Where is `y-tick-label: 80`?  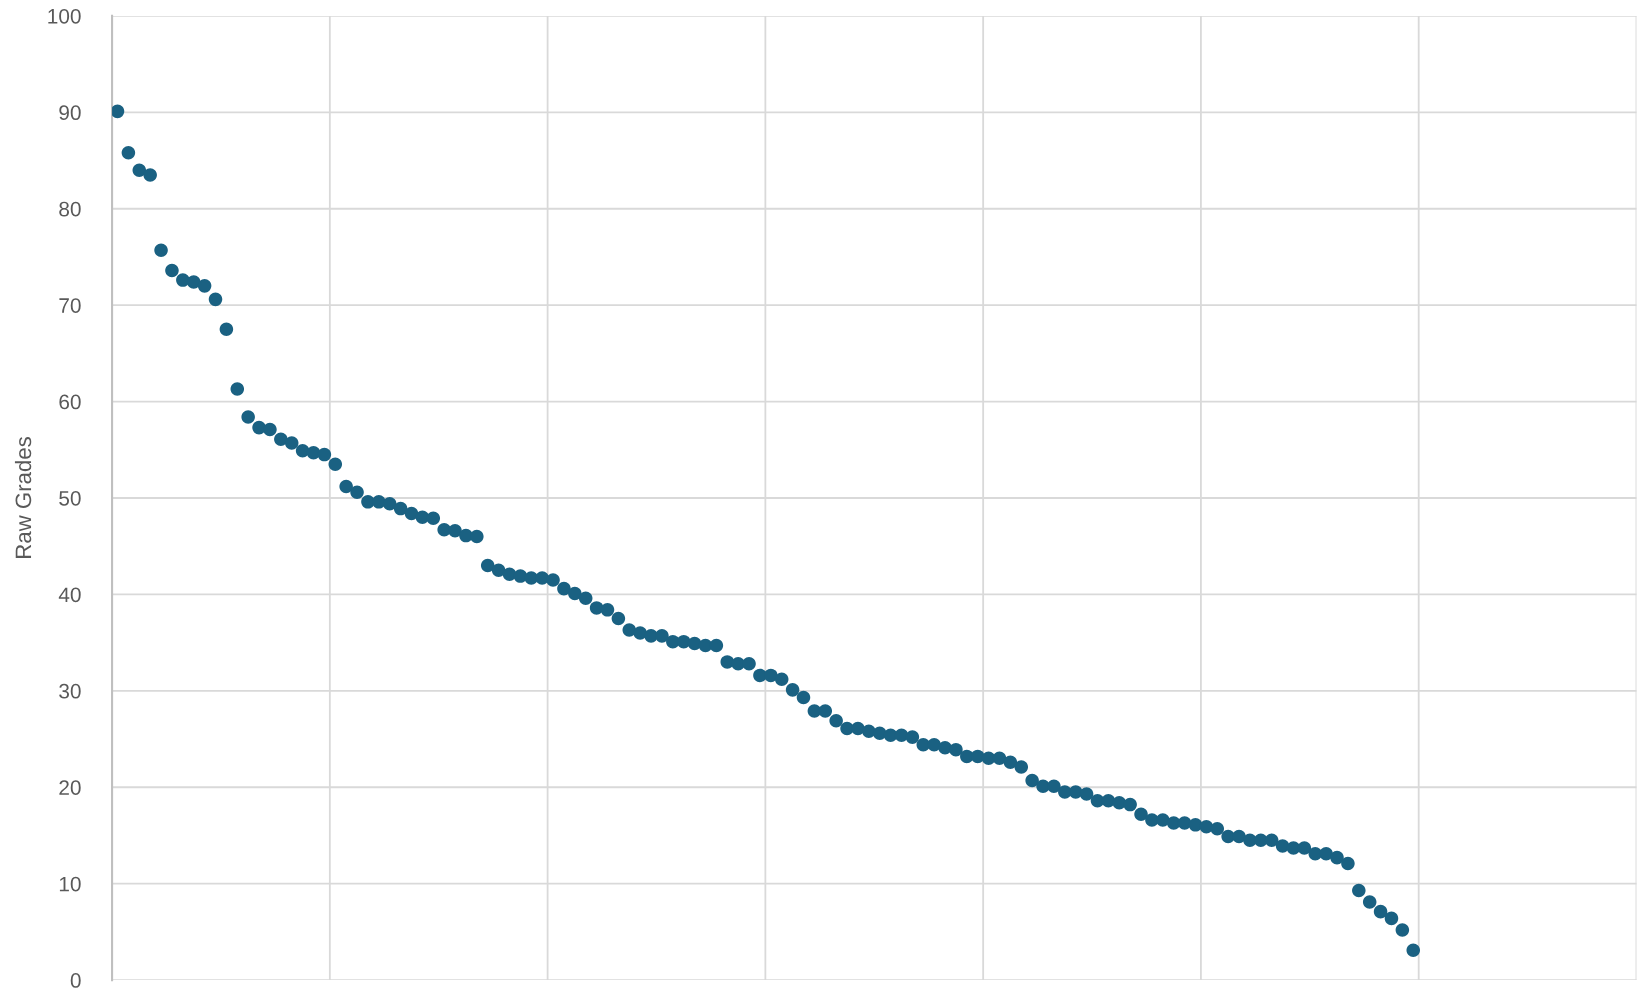
y-tick-label: 80 is located at coordinates (70, 209).